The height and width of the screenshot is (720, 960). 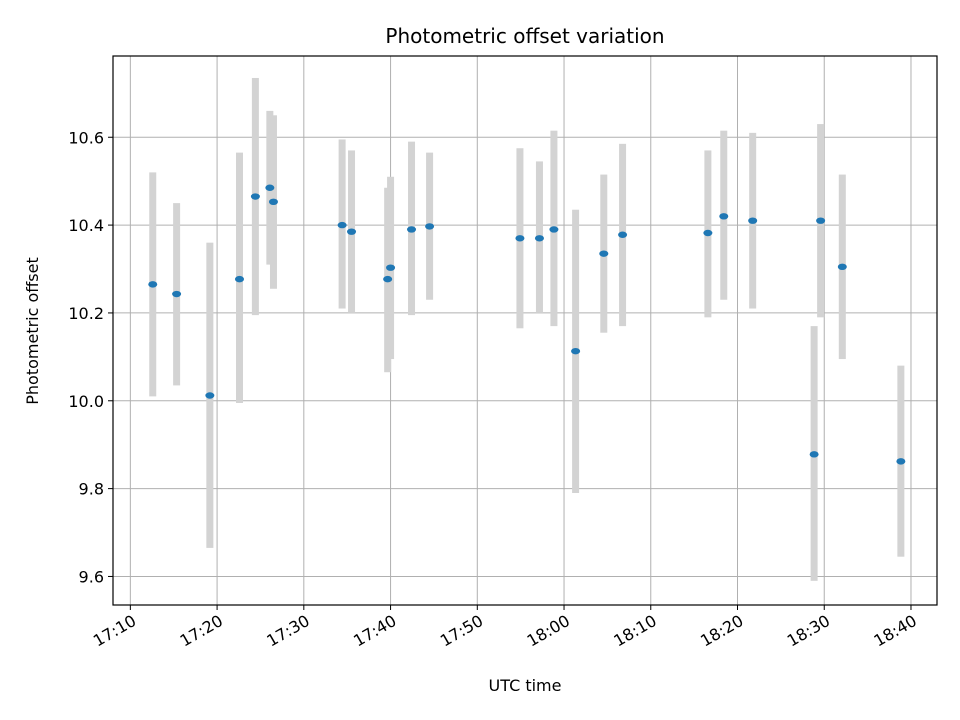 What do you see at coordinates (86, 225) in the screenshot?
I see `y-tick-label: 10.4` at bounding box center [86, 225].